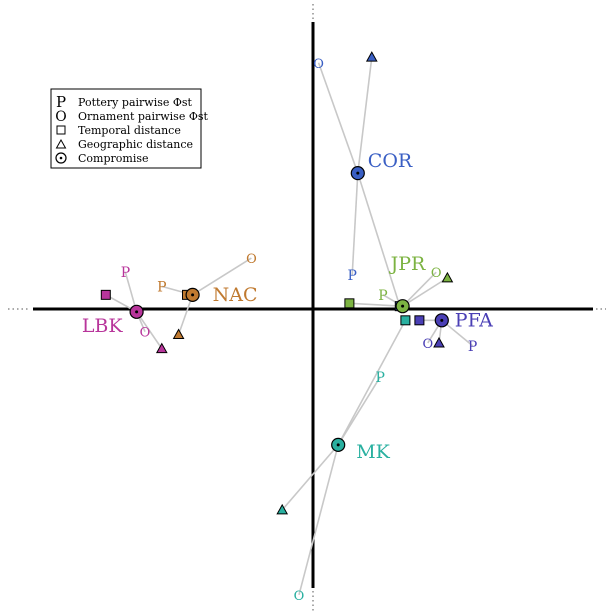  Describe the element at coordinates (349, 303) in the screenshot. I see `jpr-temporal-point` at that location.